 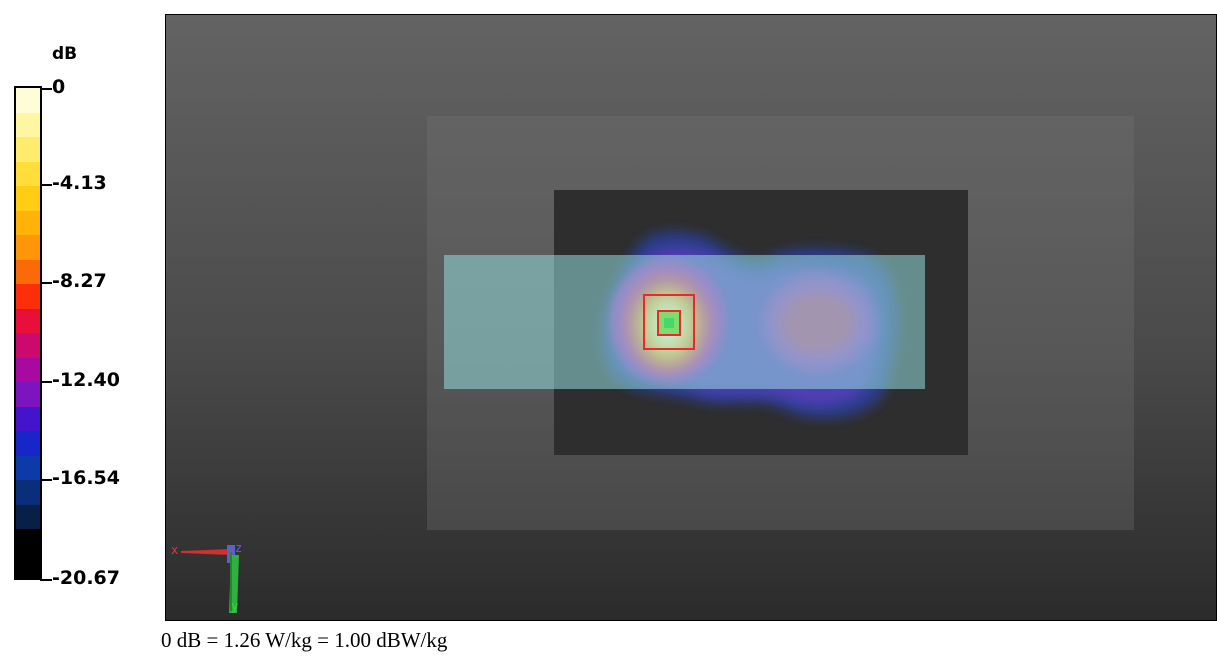 I want to click on axis-triad-icon, so click(x=210, y=579).